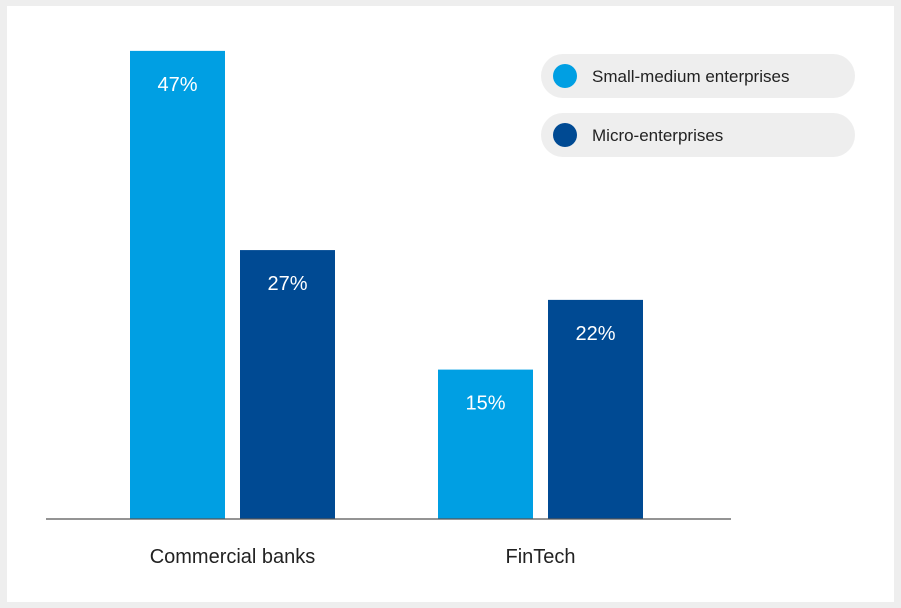 The width and height of the screenshot is (901, 608). I want to click on legend-label: Small-medium enterprises, so click(690, 76).